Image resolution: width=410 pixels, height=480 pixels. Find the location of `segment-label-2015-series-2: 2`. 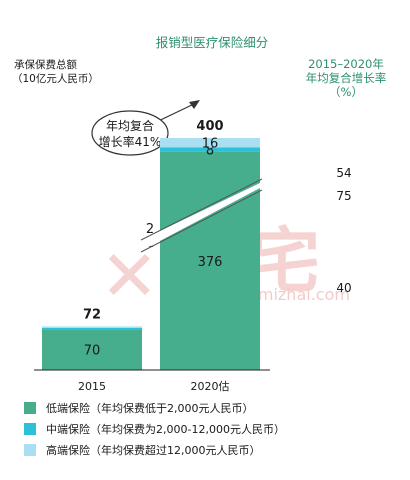

segment-label-2015-series-2: 2 is located at coordinates (150, 229).